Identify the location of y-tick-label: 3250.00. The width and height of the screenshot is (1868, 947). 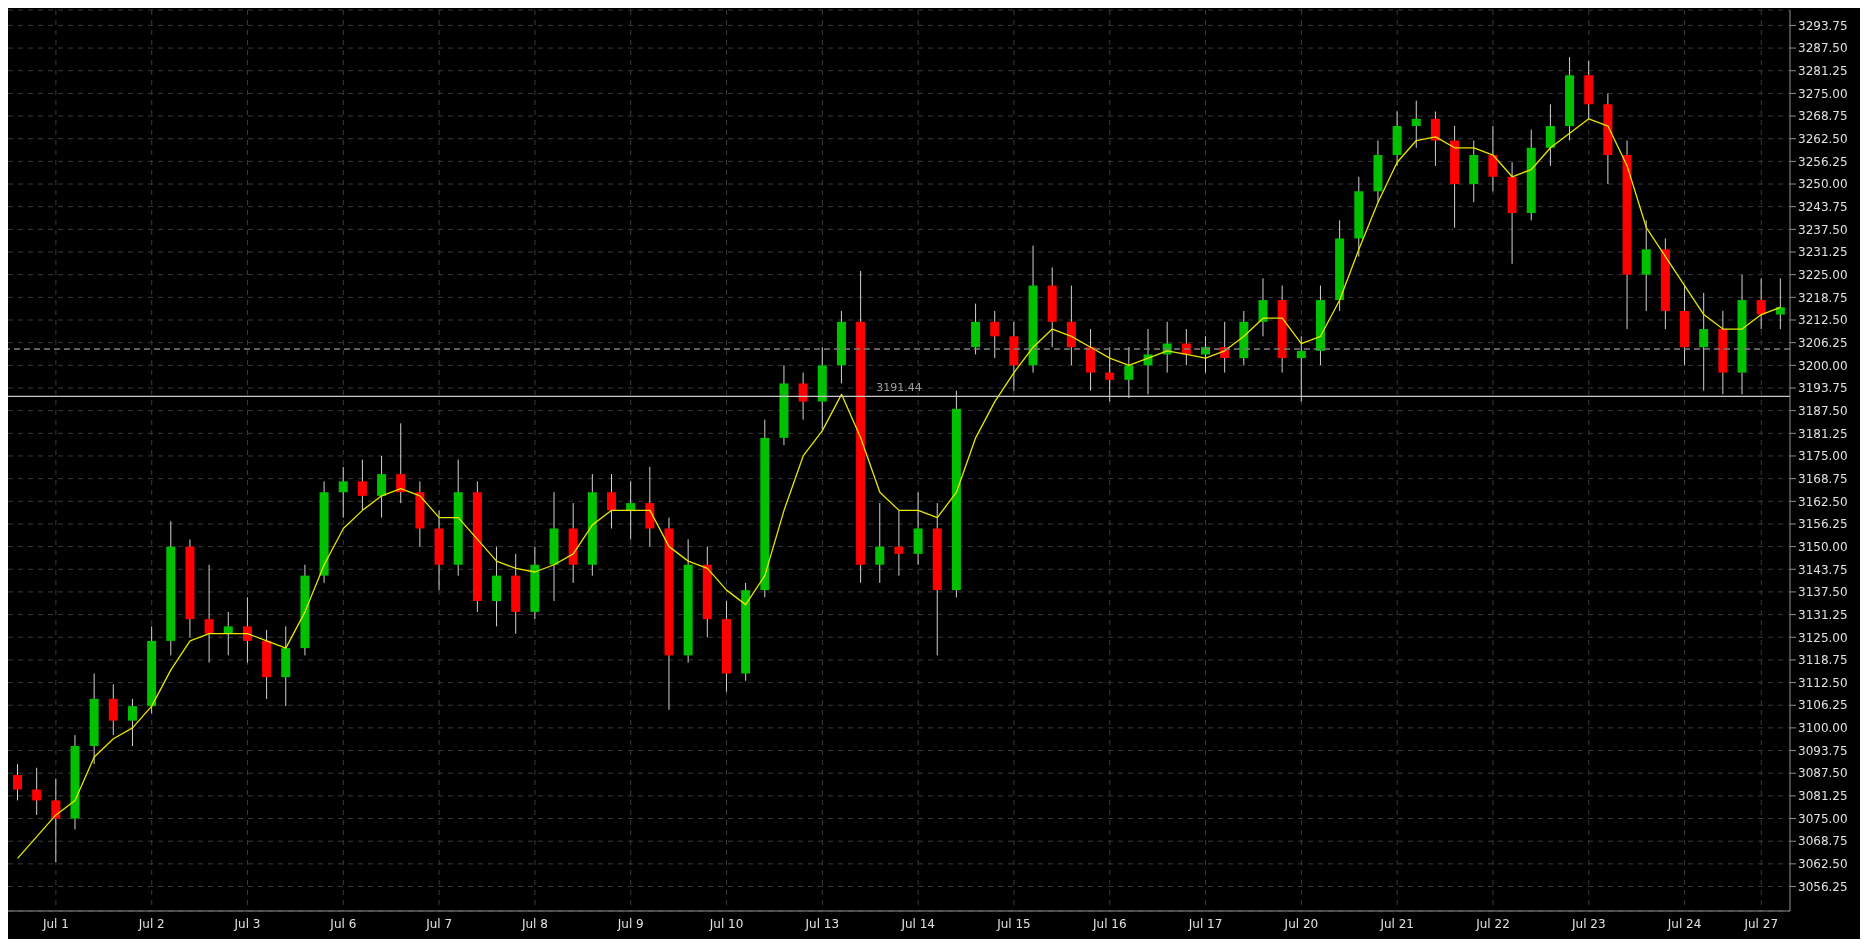
(1823, 184).